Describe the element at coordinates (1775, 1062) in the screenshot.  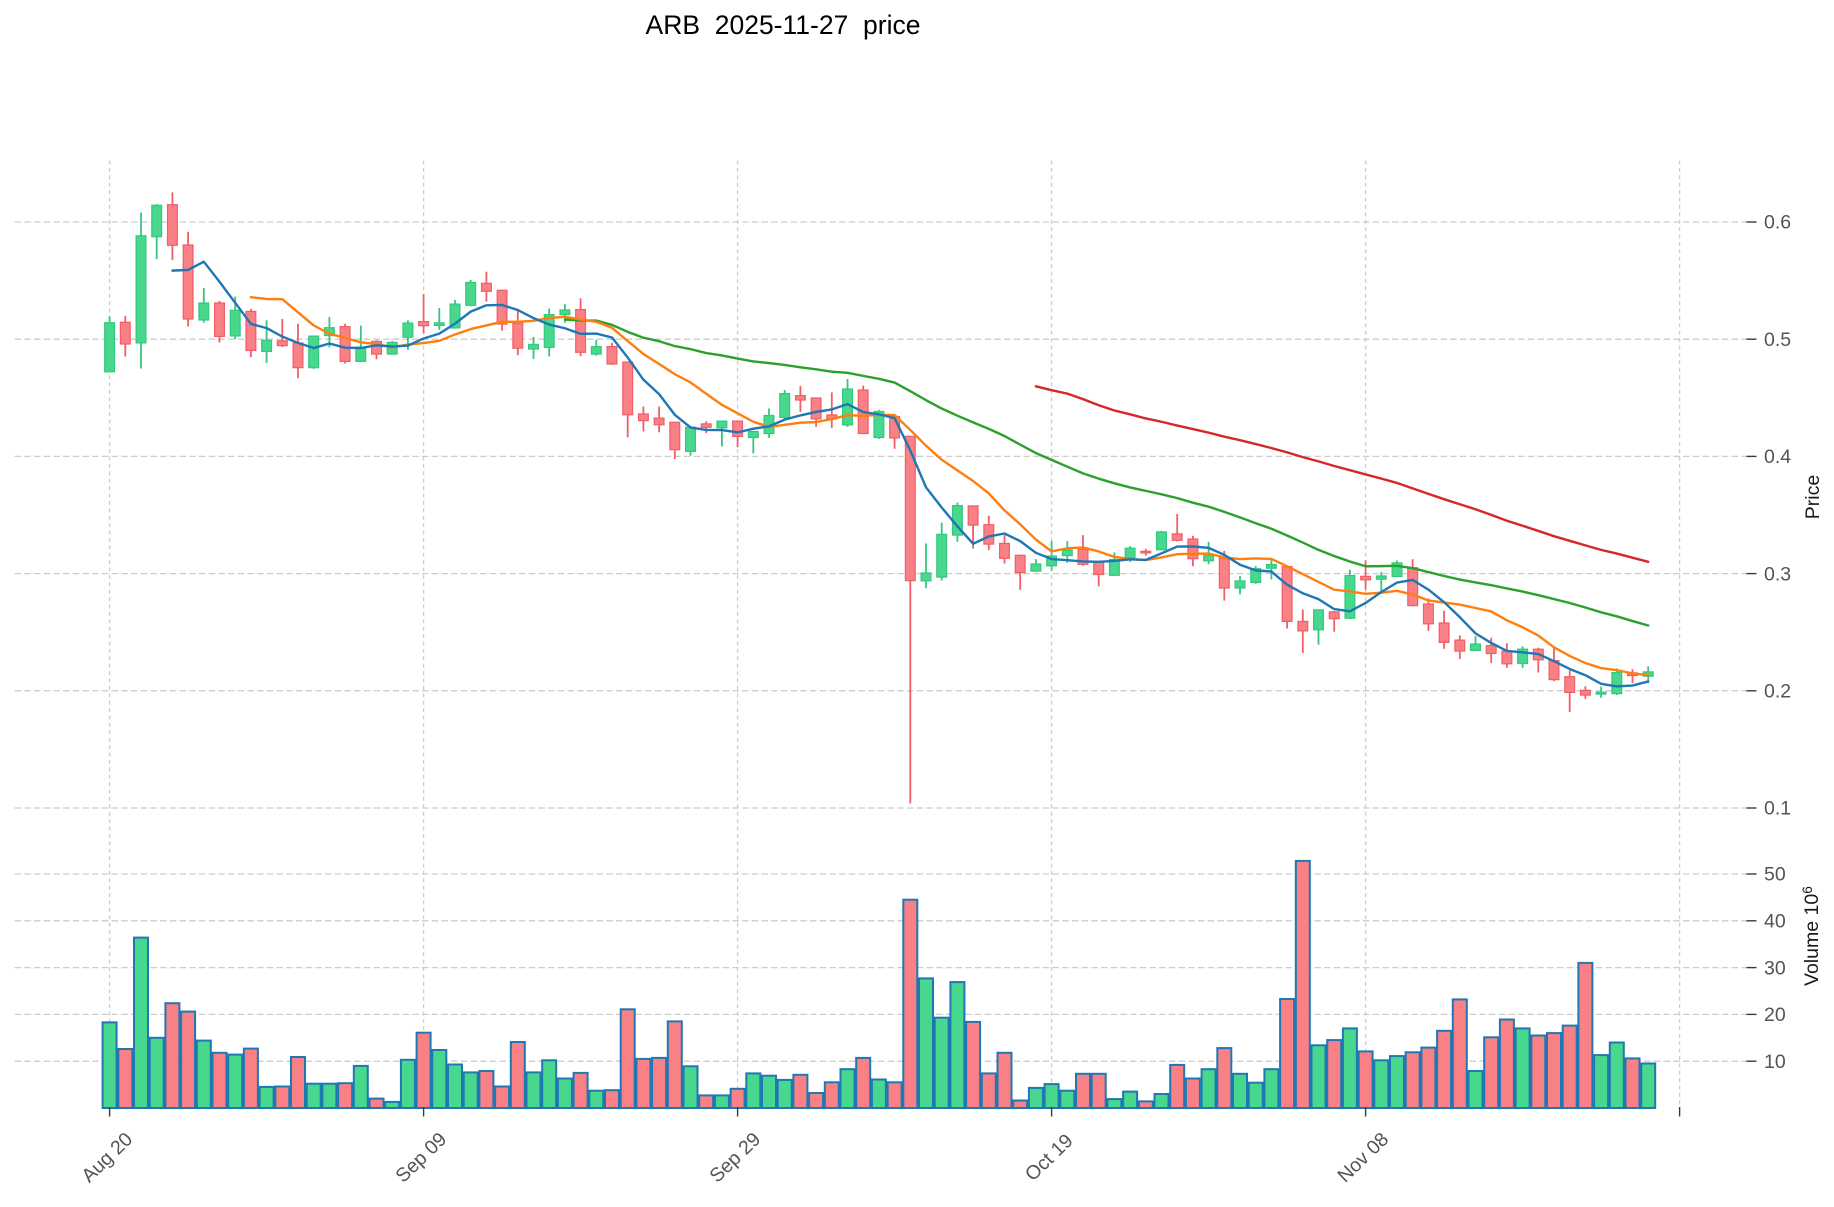
I see `svg-text: 10` at that location.